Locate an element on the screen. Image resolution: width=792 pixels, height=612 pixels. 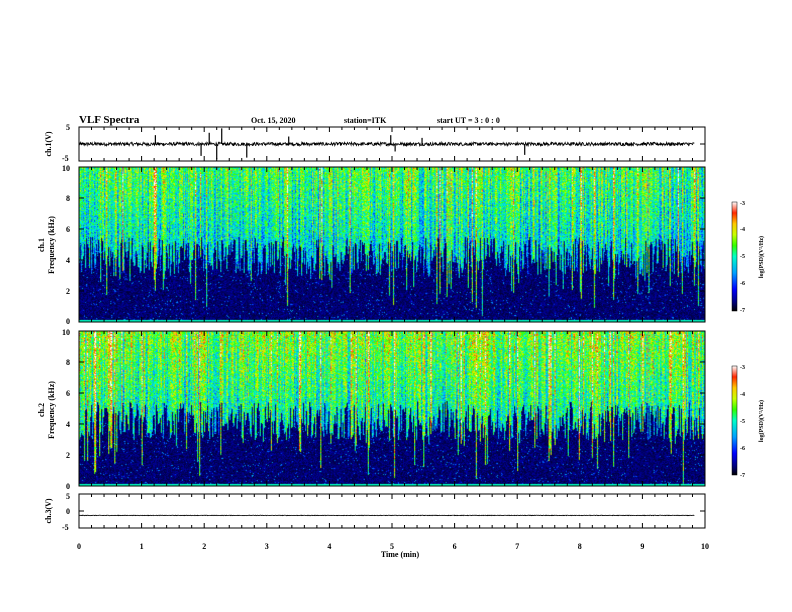
ch3-ytick-bottom: -5 is located at coordinates (65, 527).